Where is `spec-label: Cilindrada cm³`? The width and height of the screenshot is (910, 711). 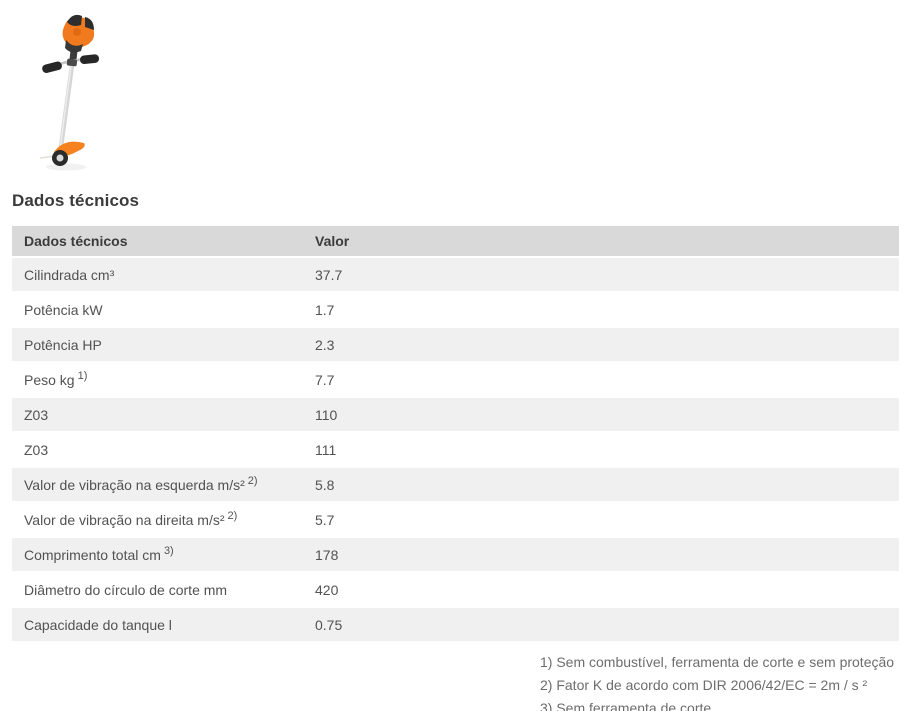 spec-label: Cilindrada cm³ is located at coordinates (69, 274).